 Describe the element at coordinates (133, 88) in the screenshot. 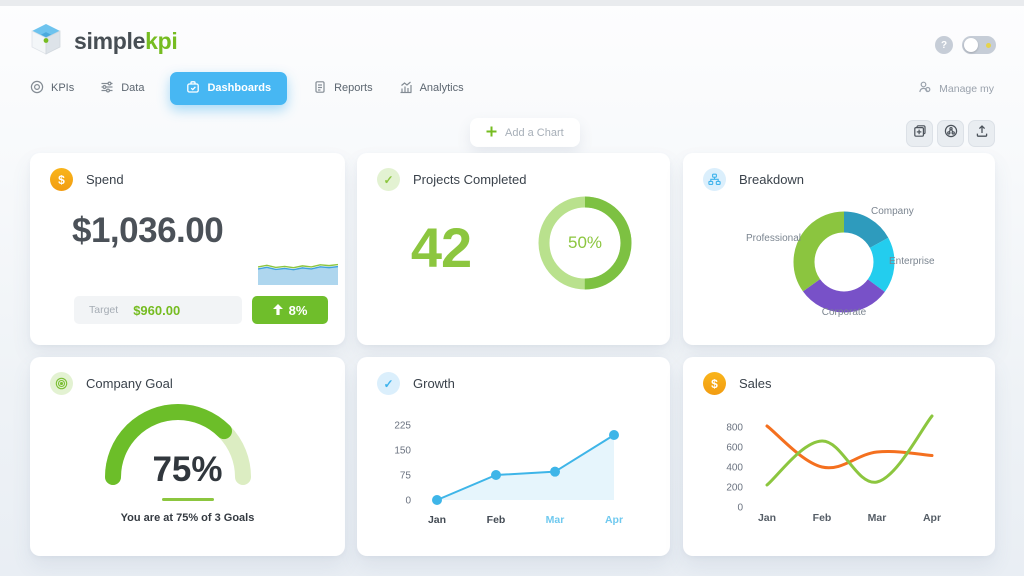

I see `nav-label: Data` at that location.